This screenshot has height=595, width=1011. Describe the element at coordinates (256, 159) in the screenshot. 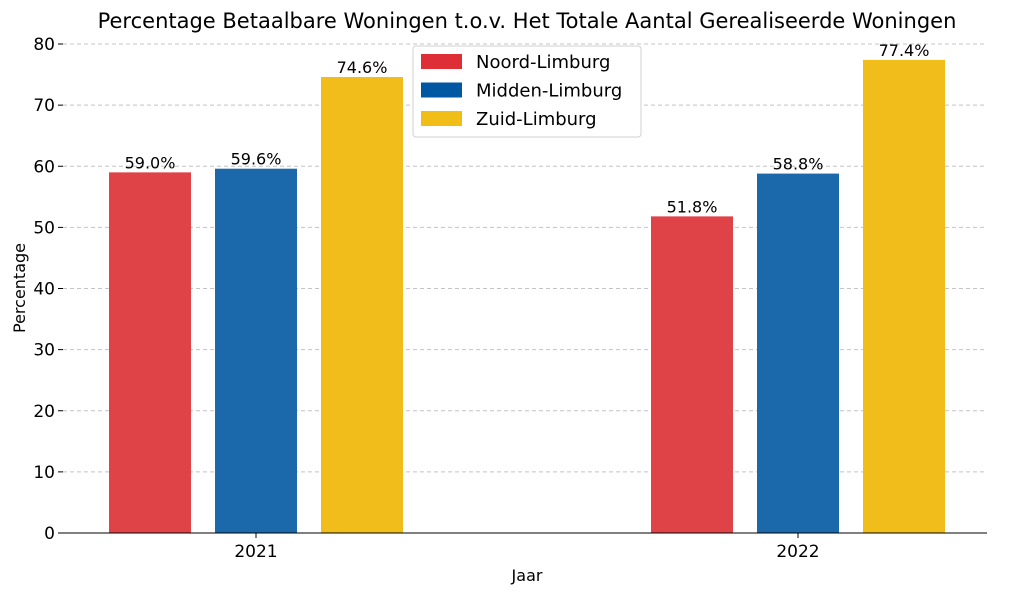

I see `data-label: 59.6%` at that location.